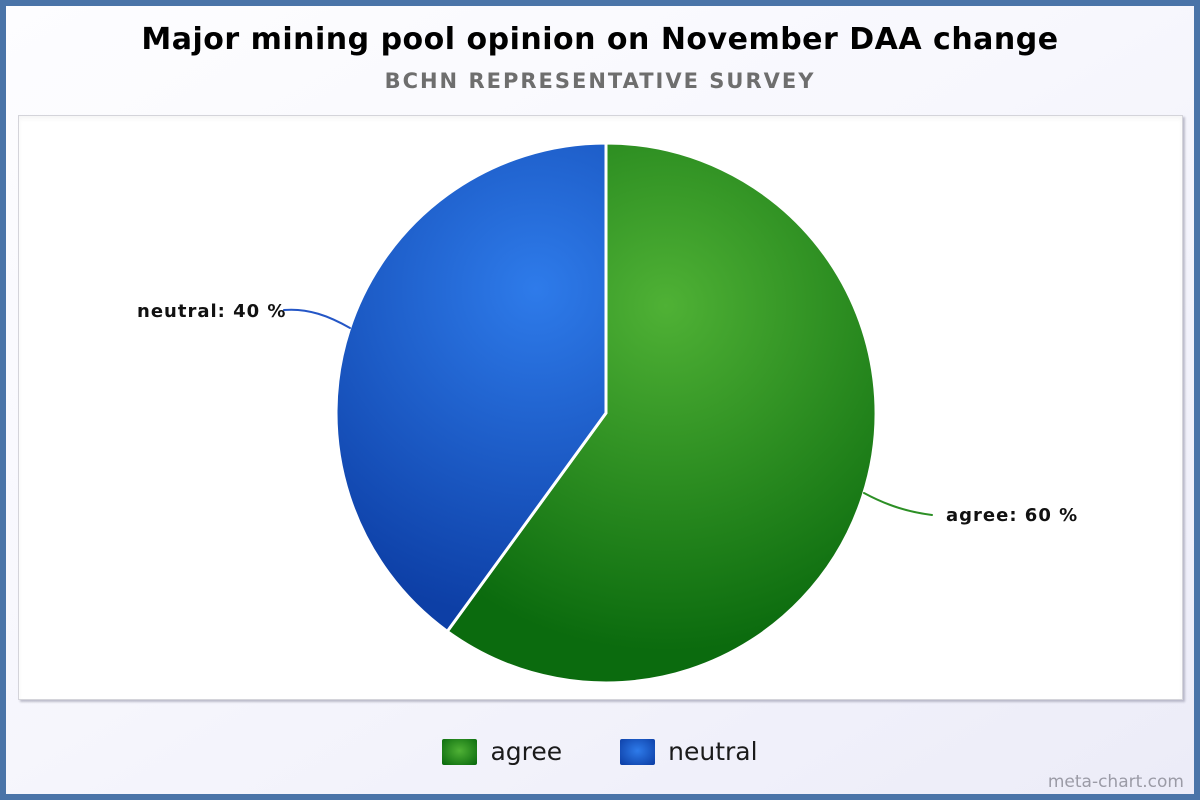  What do you see at coordinates (600, 751) in the screenshot?
I see `legend: agree neutral` at bounding box center [600, 751].